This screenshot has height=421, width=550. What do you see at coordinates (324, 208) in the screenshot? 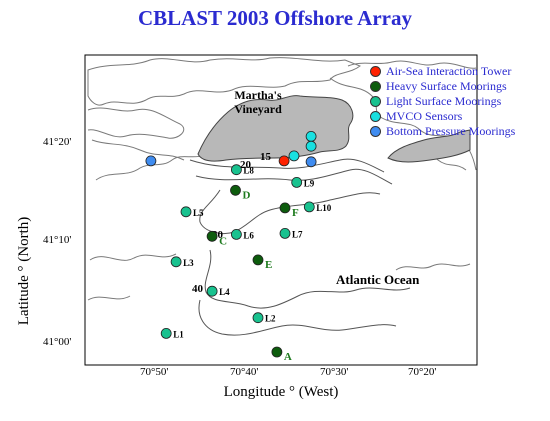
I see `station-label-l10: L10` at bounding box center [324, 208].